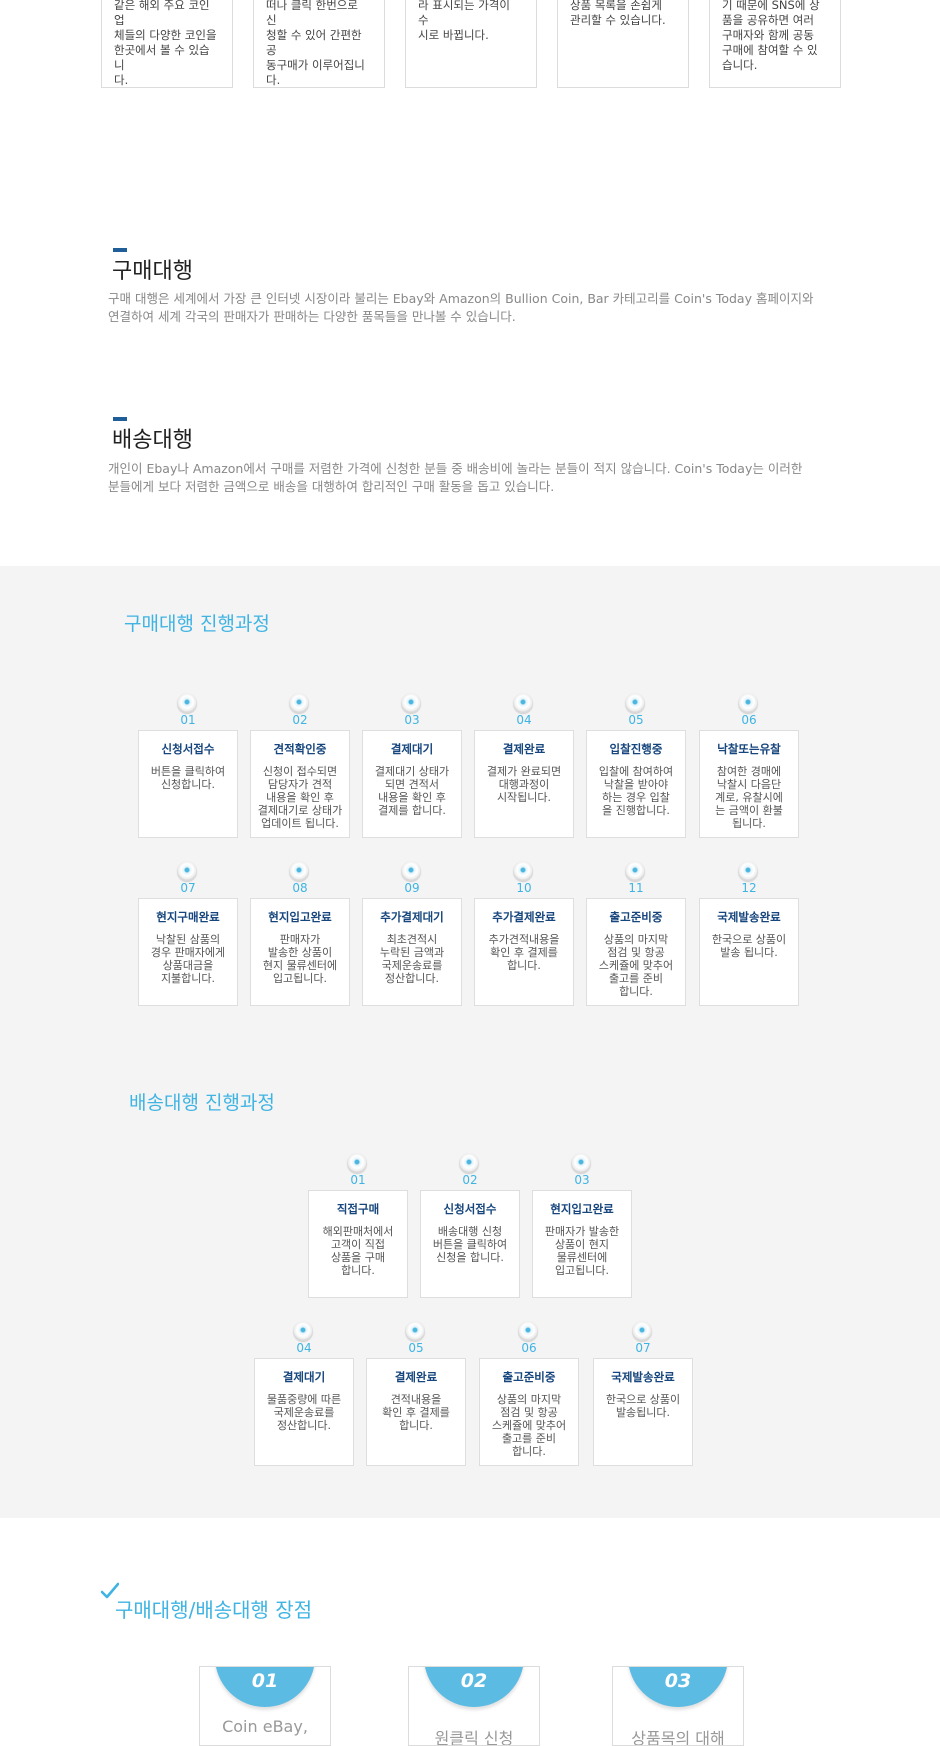 Image resolution: width=940 pixels, height=1746 pixels. What do you see at coordinates (152, 271) in the screenshot?
I see `purchase-agency-title: 구매대행` at bounding box center [152, 271].